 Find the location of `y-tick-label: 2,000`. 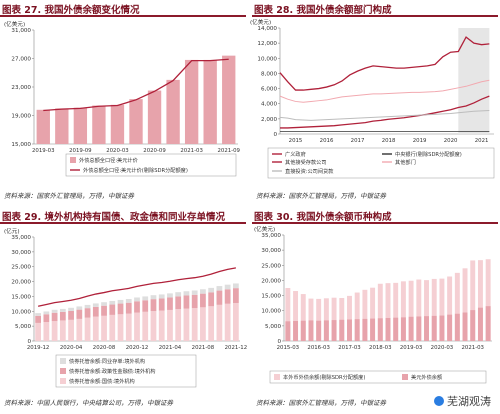

y-tick-label: 2,000 is located at coordinates (269, 120).